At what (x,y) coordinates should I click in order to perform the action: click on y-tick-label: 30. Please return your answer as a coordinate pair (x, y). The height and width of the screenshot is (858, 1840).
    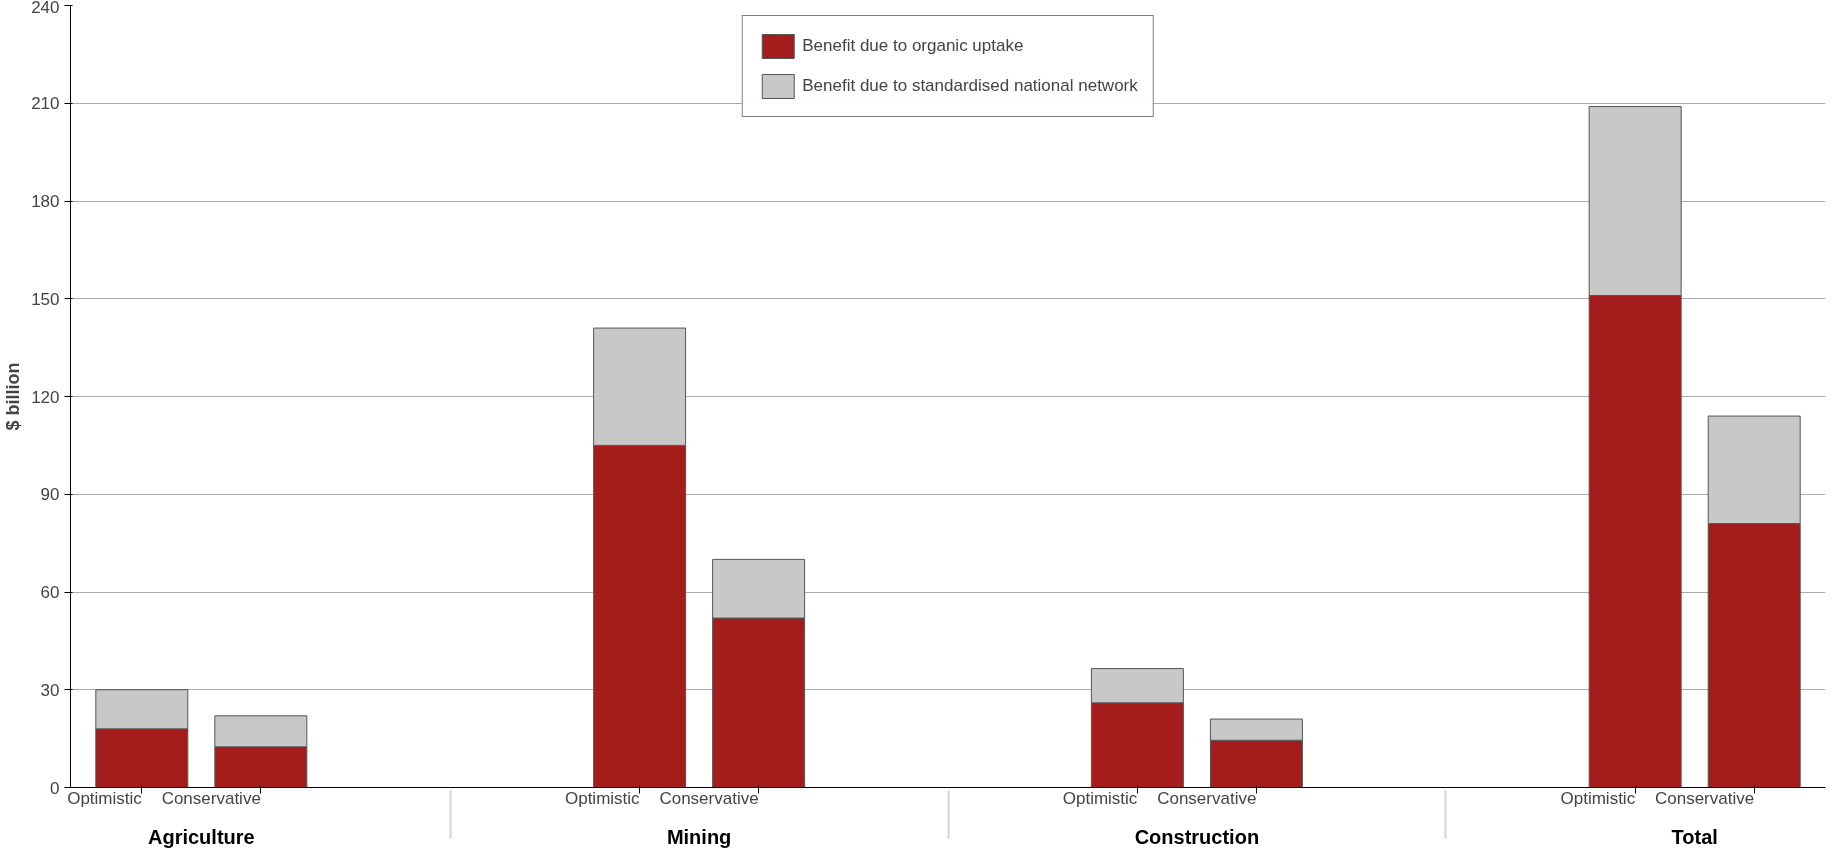
    Looking at the image, I should click on (50, 690).